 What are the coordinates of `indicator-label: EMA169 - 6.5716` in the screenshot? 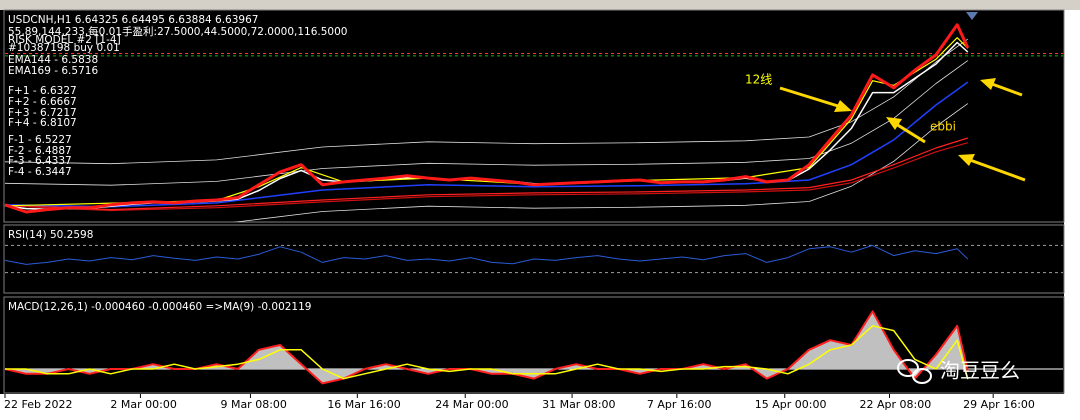 It's located at (53, 71).